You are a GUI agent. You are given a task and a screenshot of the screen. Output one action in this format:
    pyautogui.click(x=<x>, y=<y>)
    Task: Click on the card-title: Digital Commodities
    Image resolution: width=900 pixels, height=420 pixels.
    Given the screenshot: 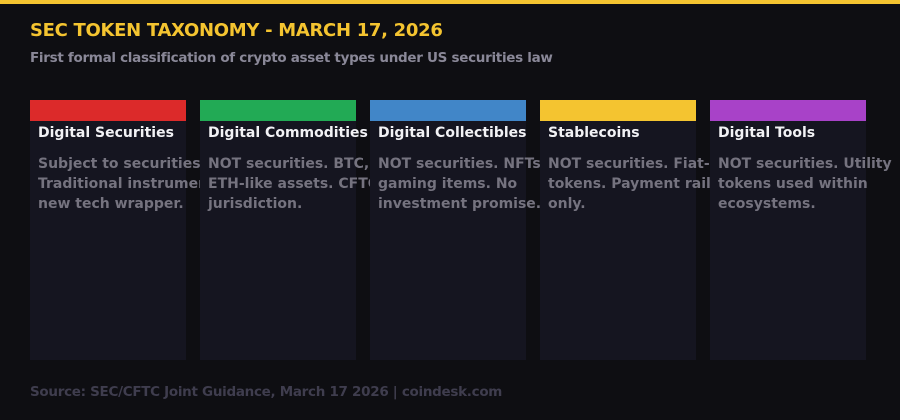 What is the action you would take?
    pyautogui.click(x=288, y=133)
    